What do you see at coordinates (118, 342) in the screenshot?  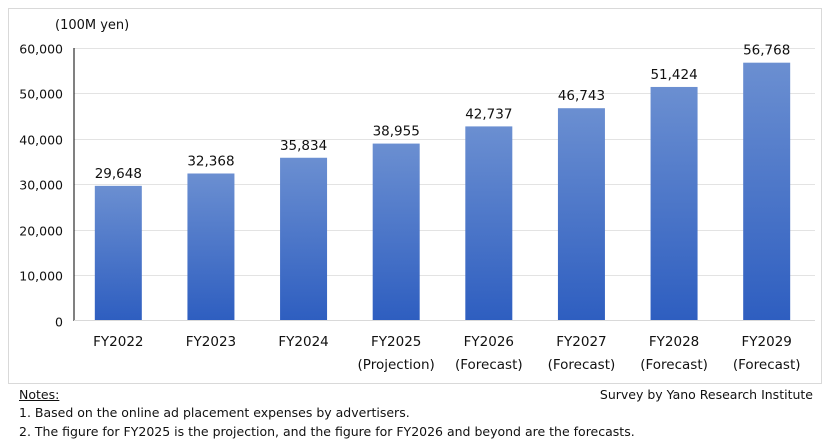 I see `x-tick-label: FY2022` at bounding box center [118, 342].